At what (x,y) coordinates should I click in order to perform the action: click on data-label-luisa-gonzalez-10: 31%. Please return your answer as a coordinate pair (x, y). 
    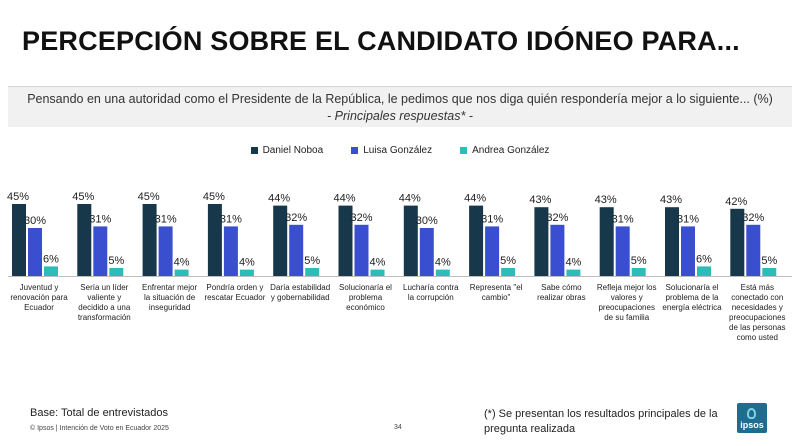
    Looking at the image, I should click on (623, 219).